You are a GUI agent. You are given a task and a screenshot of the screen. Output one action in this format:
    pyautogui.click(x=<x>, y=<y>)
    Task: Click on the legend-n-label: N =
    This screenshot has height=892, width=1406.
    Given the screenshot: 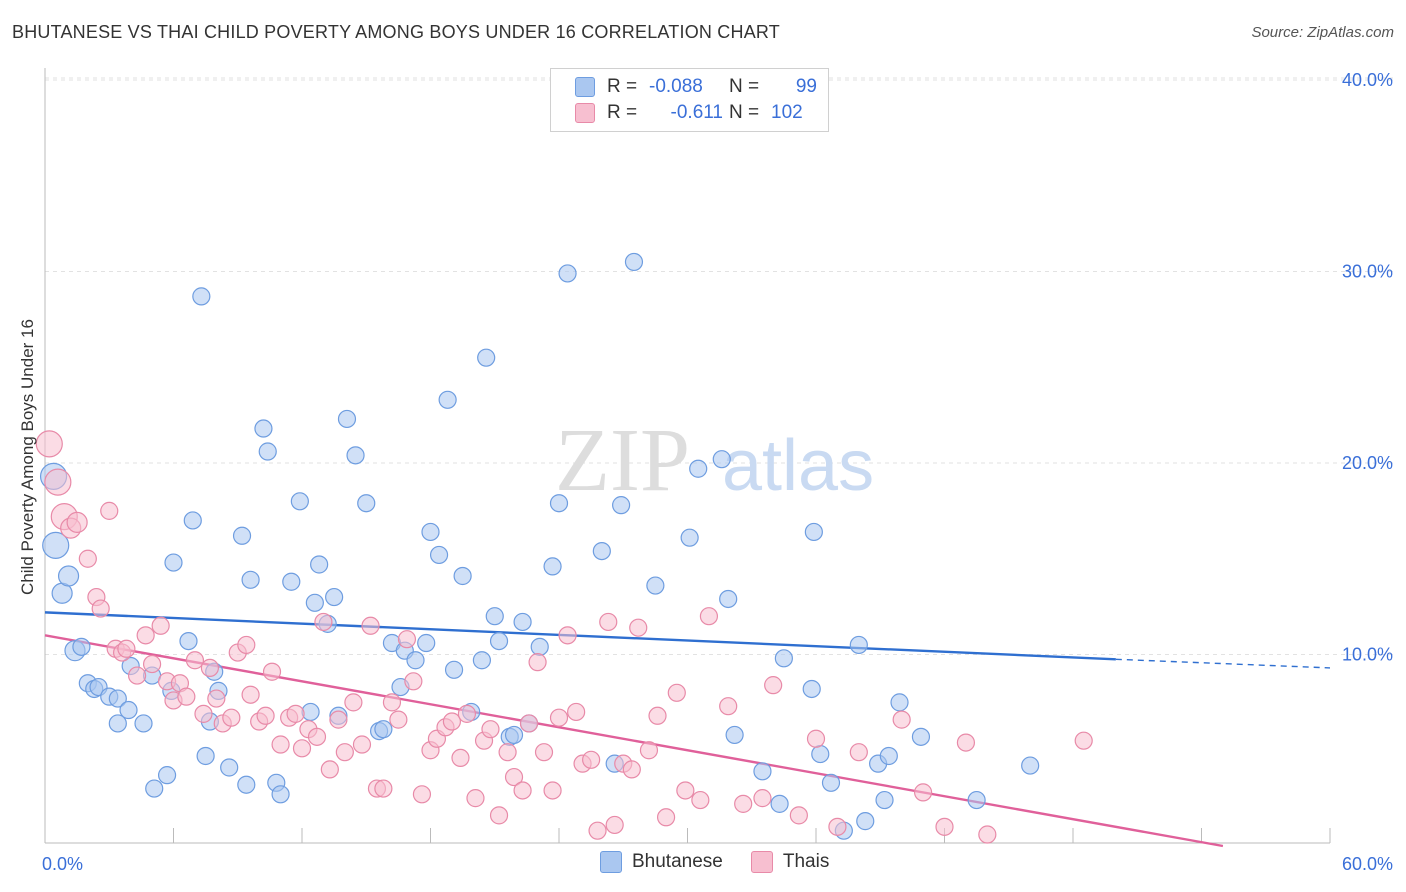 What is the action you would take?
    pyautogui.click(x=744, y=112)
    